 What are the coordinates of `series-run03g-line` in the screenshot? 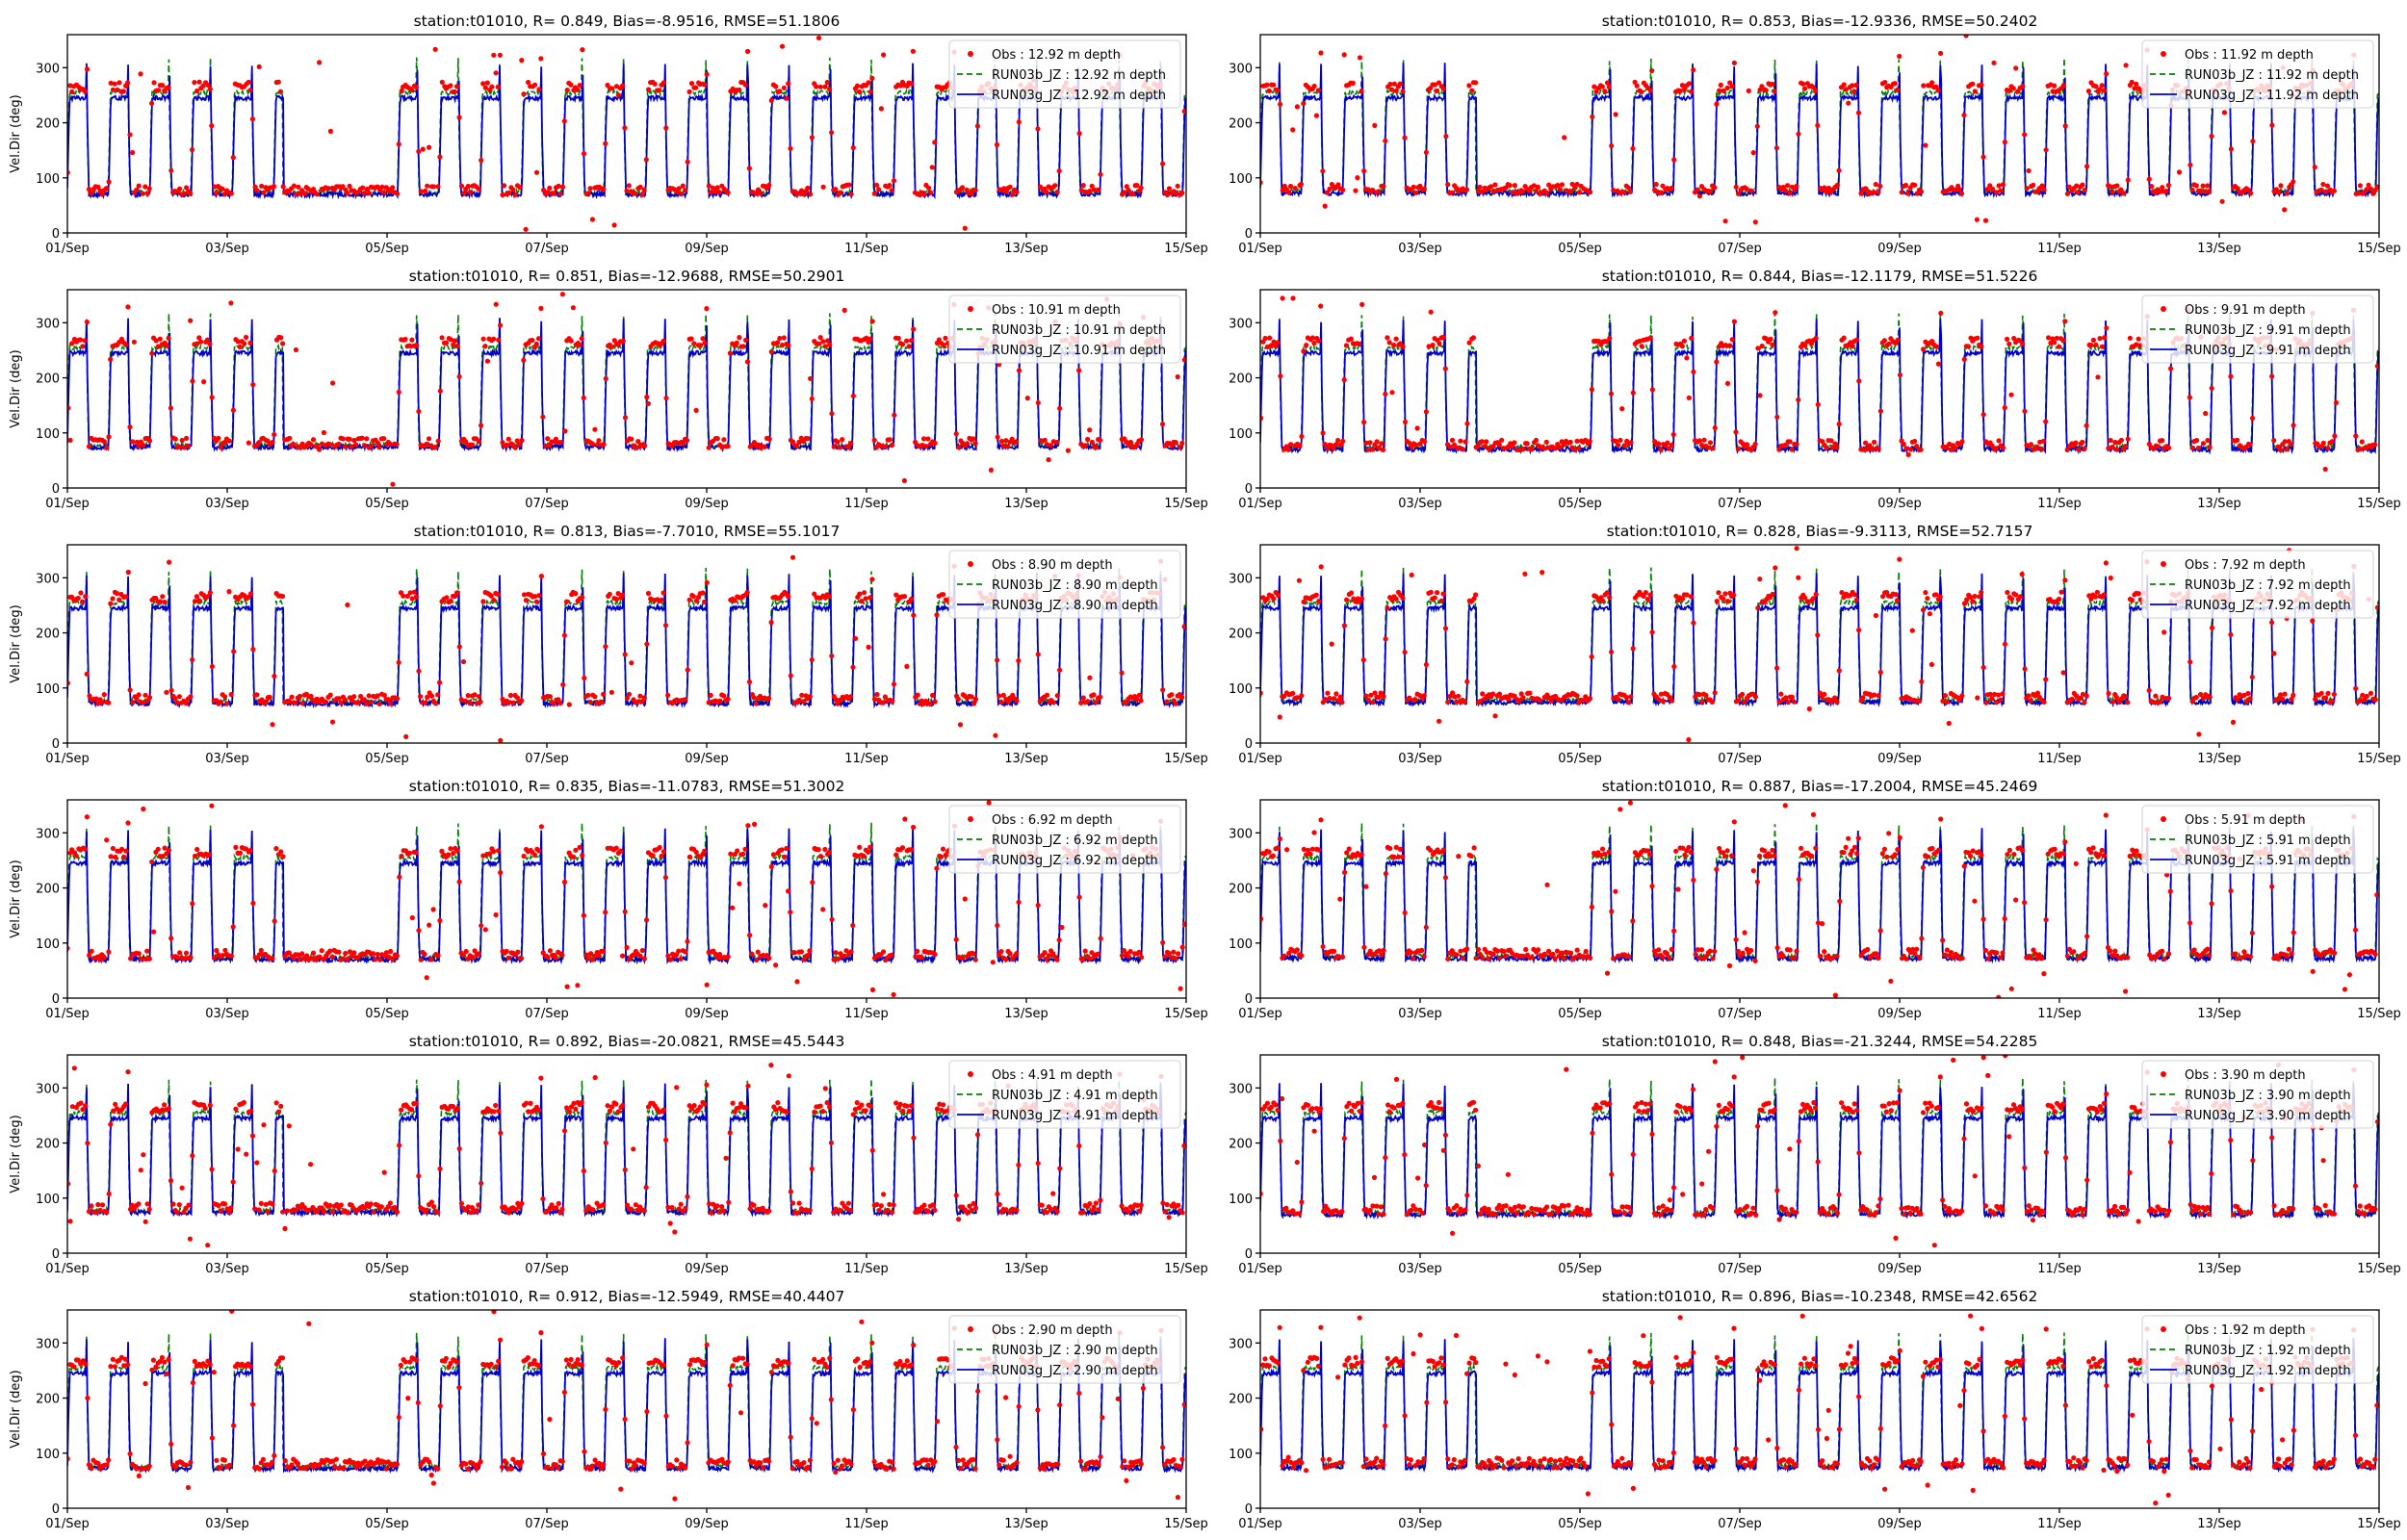 It's located at (626, 131).